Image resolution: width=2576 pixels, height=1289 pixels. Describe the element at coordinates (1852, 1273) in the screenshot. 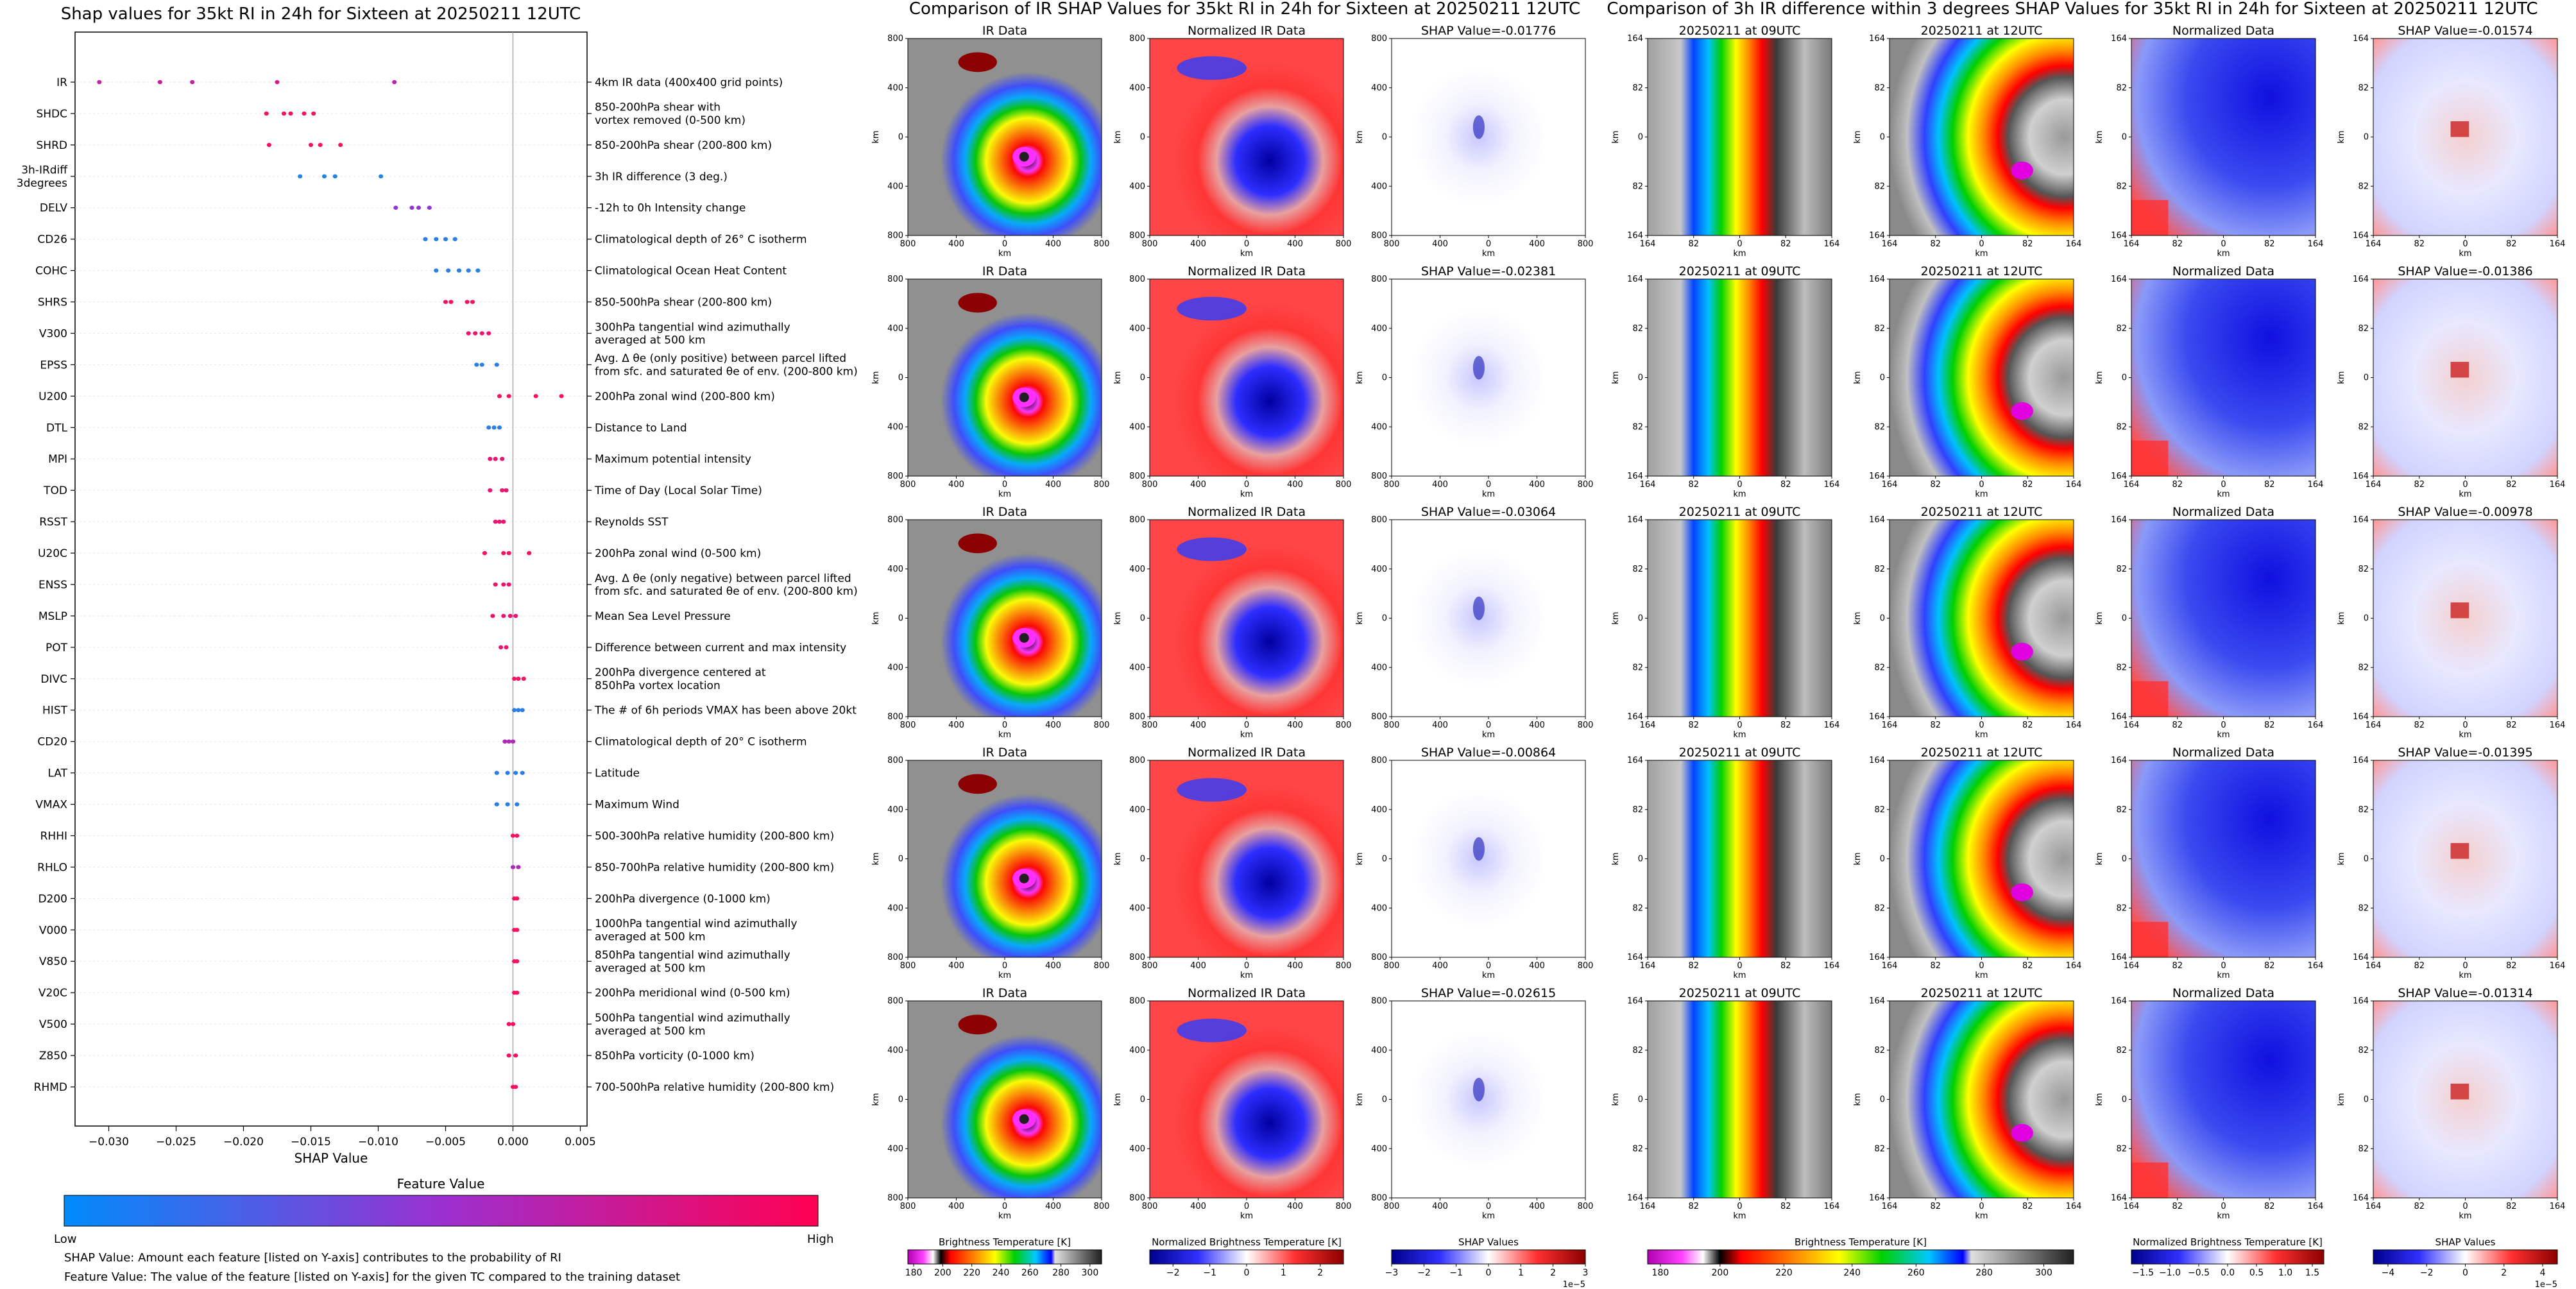

I see `colorbar-tick-label: 240` at that location.